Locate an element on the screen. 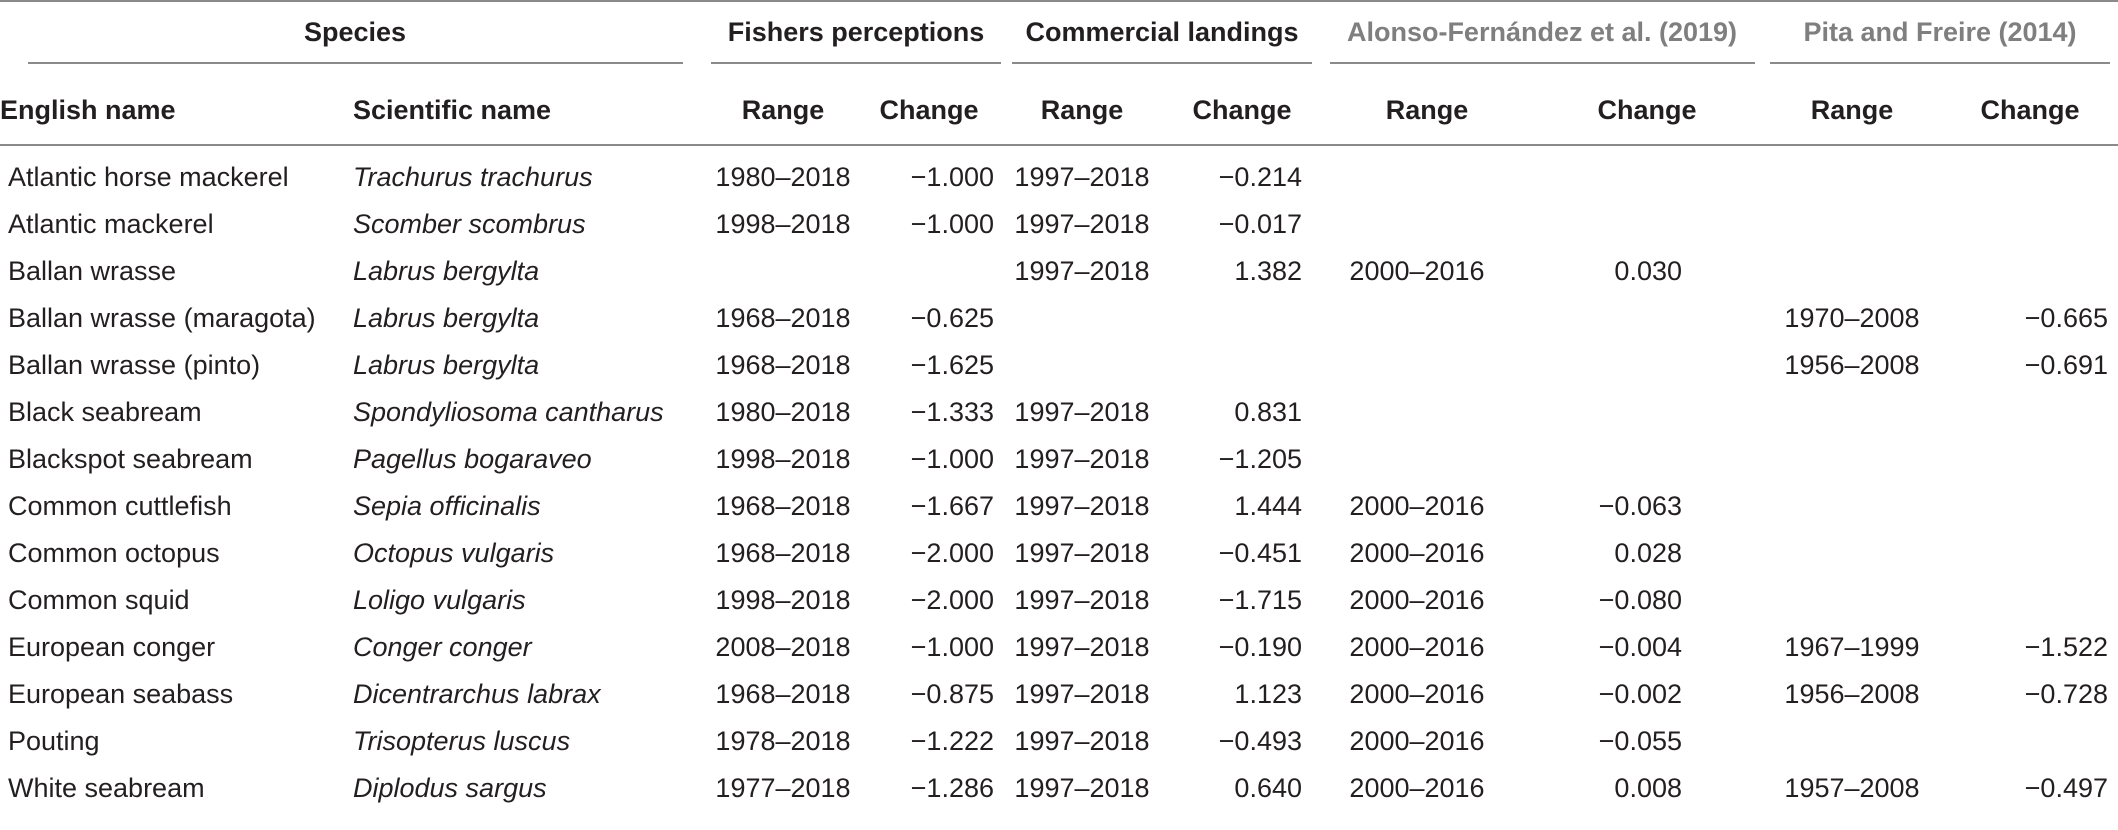 Image resolution: width=2118 pixels, height=830 pixels. cell-pita-range: 1957–2008 is located at coordinates (1852, 788).